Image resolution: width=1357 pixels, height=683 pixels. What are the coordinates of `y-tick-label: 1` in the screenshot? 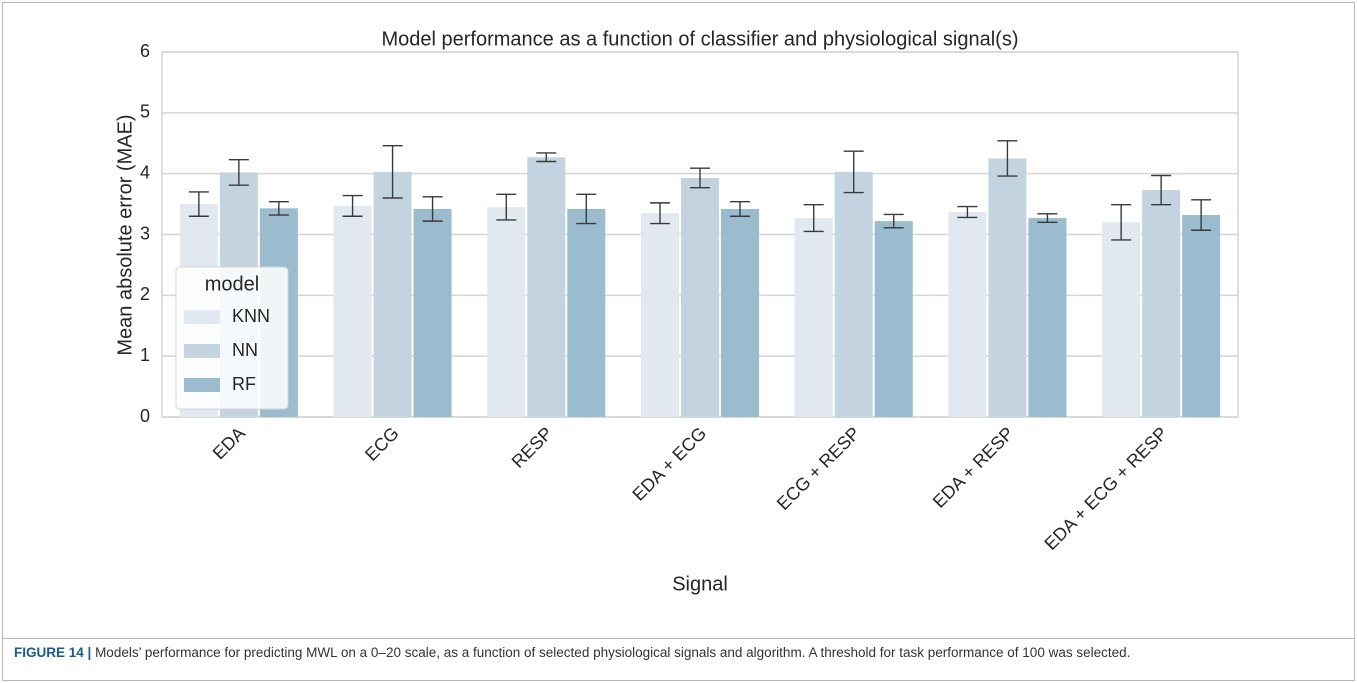 It's located at (145, 355).